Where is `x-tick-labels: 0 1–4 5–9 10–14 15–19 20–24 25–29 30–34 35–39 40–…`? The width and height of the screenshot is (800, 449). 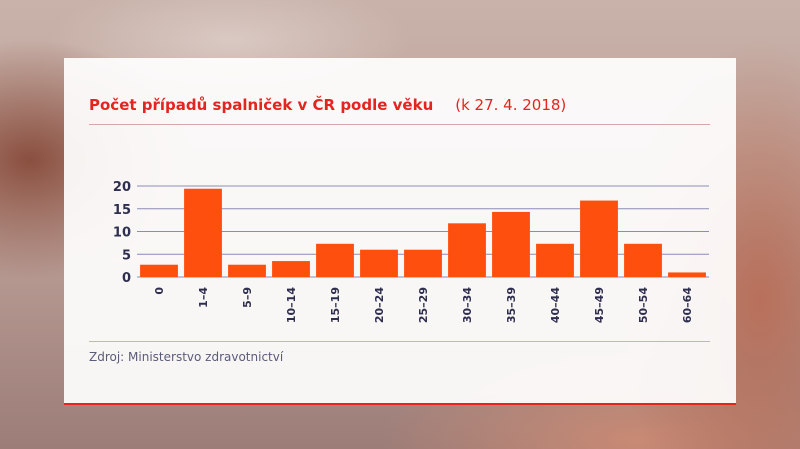
x-tick-labels: 0 1–4 5–9 10–14 15–19 20–24 25–29 30–34 35–39 40–… is located at coordinates (423, 305).